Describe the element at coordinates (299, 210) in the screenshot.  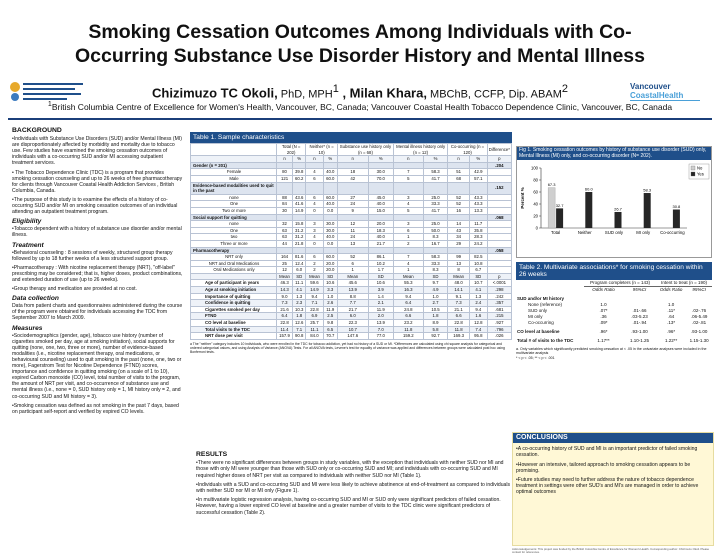
I see `table-1-cell: 14.9` at that location.